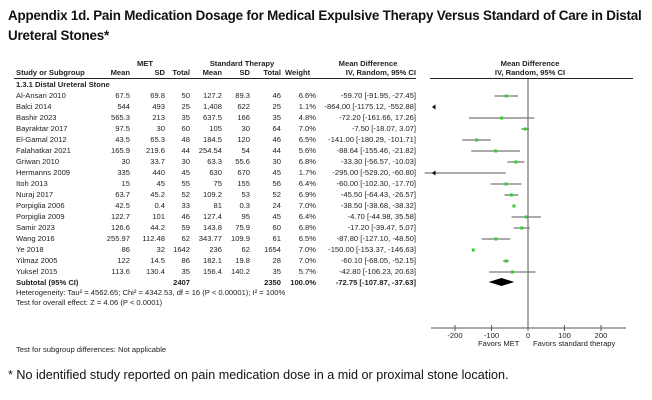 The height and width of the screenshot is (400, 652). Describe the element at coordinates (215, 172) in the screenshot. I see `std-mean: 630` at that location.